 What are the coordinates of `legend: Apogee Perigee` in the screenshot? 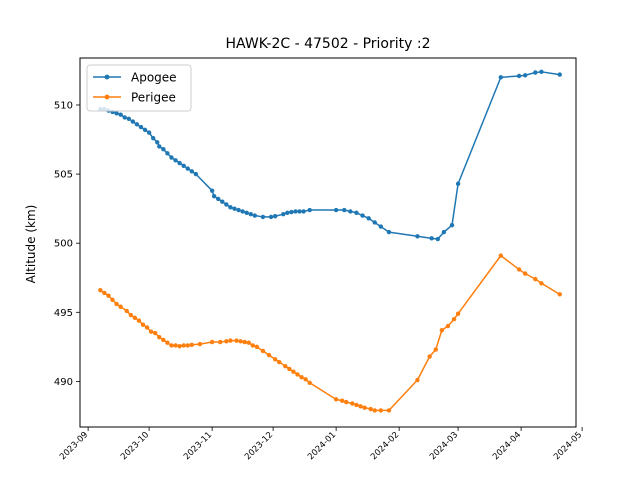 It's located at (139, 88).